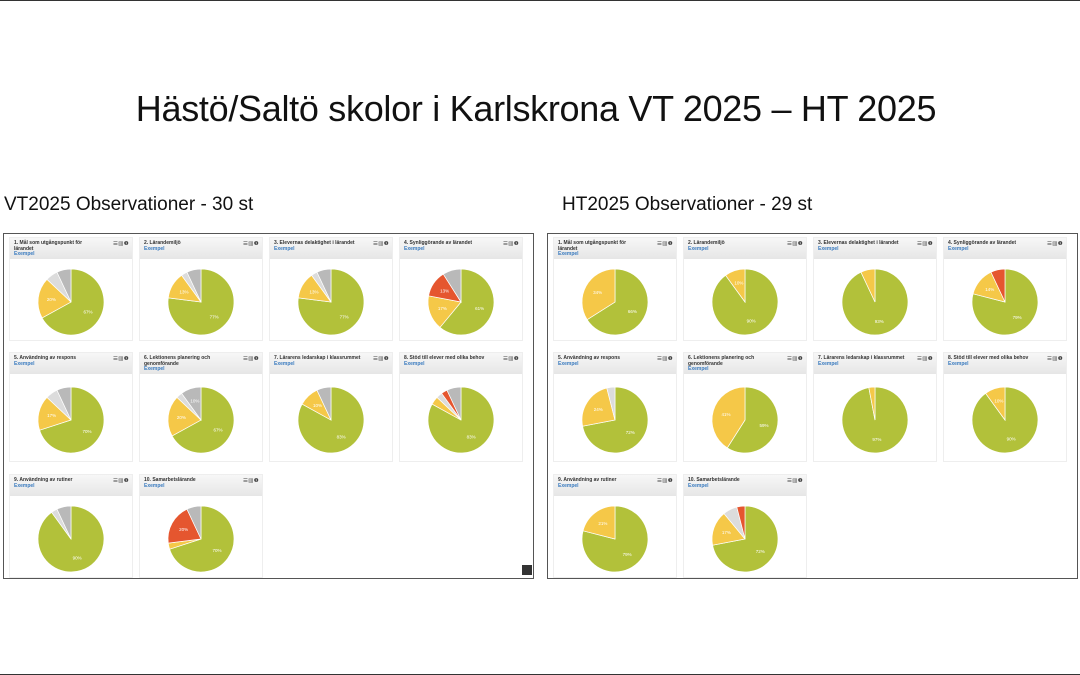 This screenshot has width=1080, height=675. I want to click on pie-slice-lightgrey, so click(611, 403).